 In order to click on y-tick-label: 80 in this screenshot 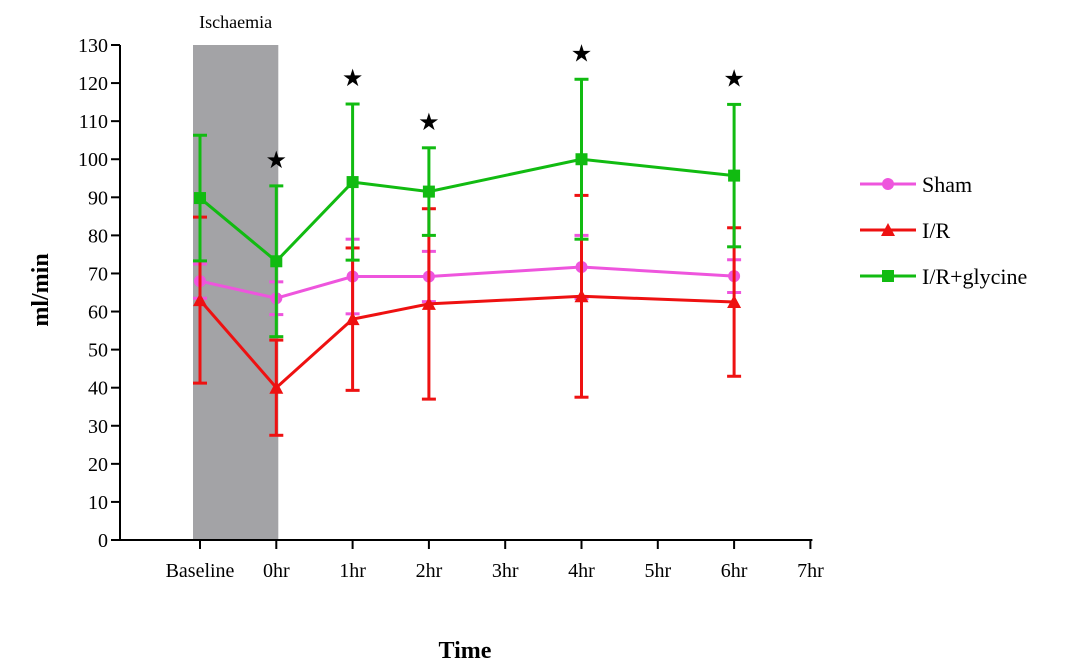, I will do `click(98, 236)`.